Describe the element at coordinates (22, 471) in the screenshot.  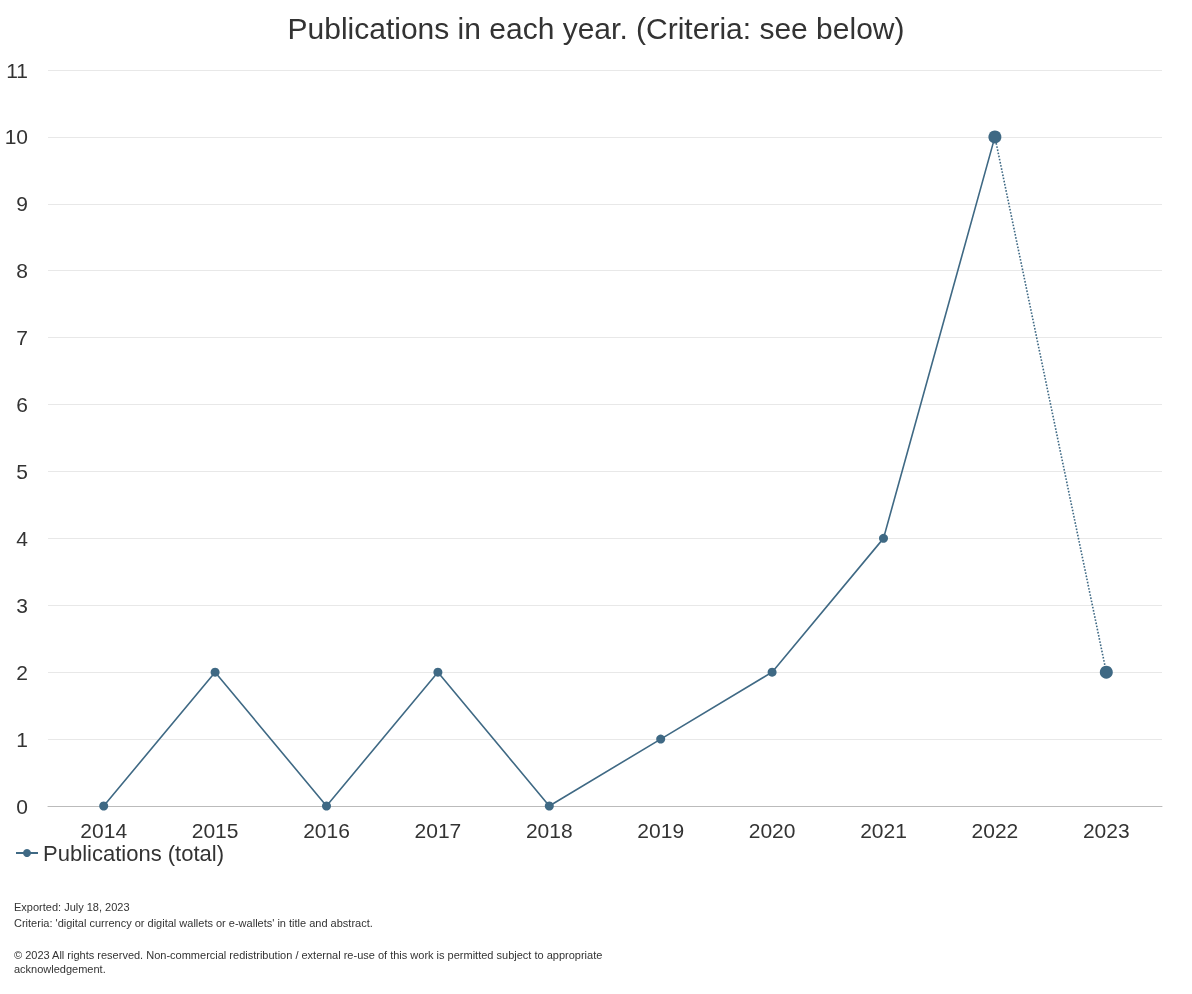
I see `y-tick-label: 5` at that location.